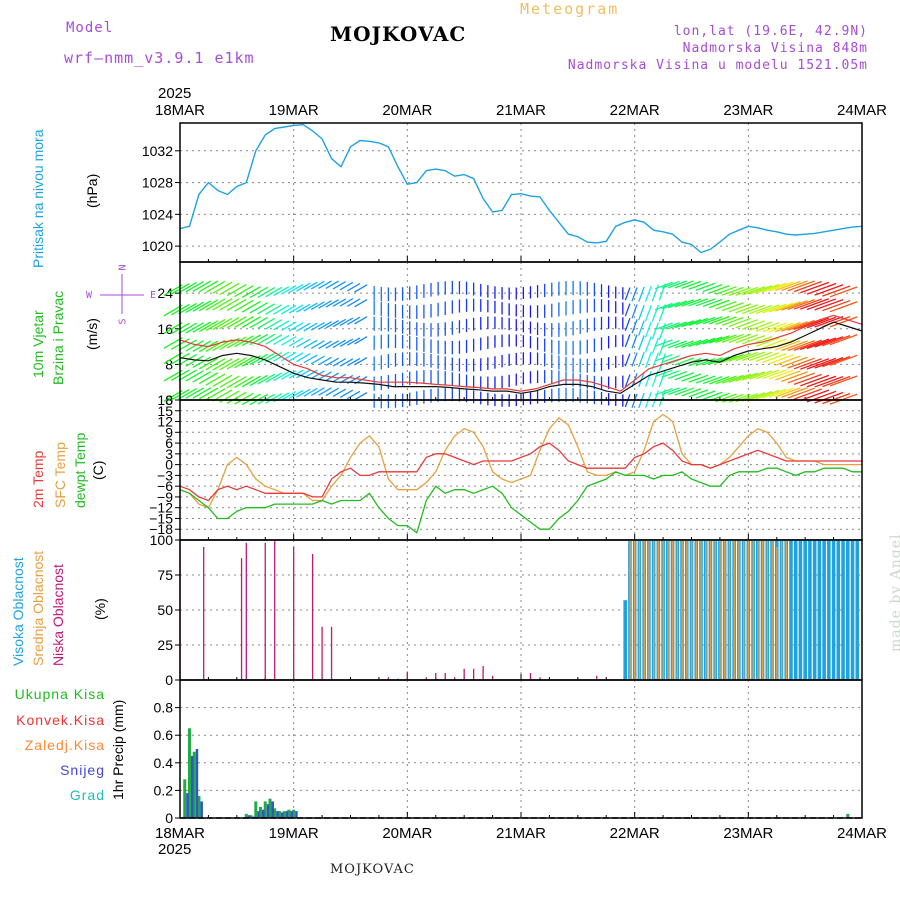 This screenshot has height=900, width=900. Describe the element at coordinates (122, 294) in the screenshot. I see `compass-arrows` at that location.